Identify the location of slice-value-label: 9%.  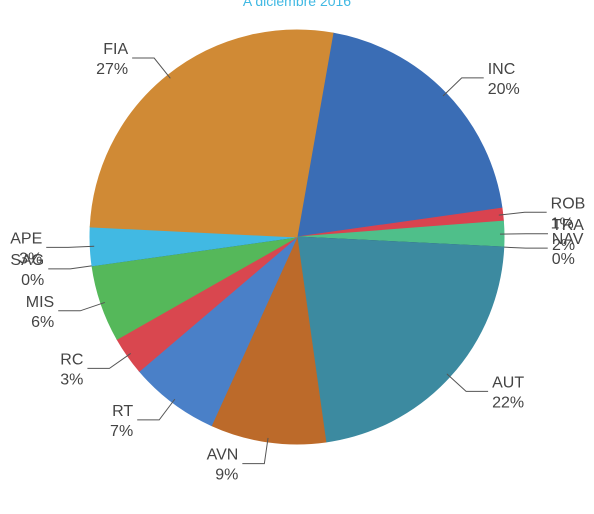
(226, 475).